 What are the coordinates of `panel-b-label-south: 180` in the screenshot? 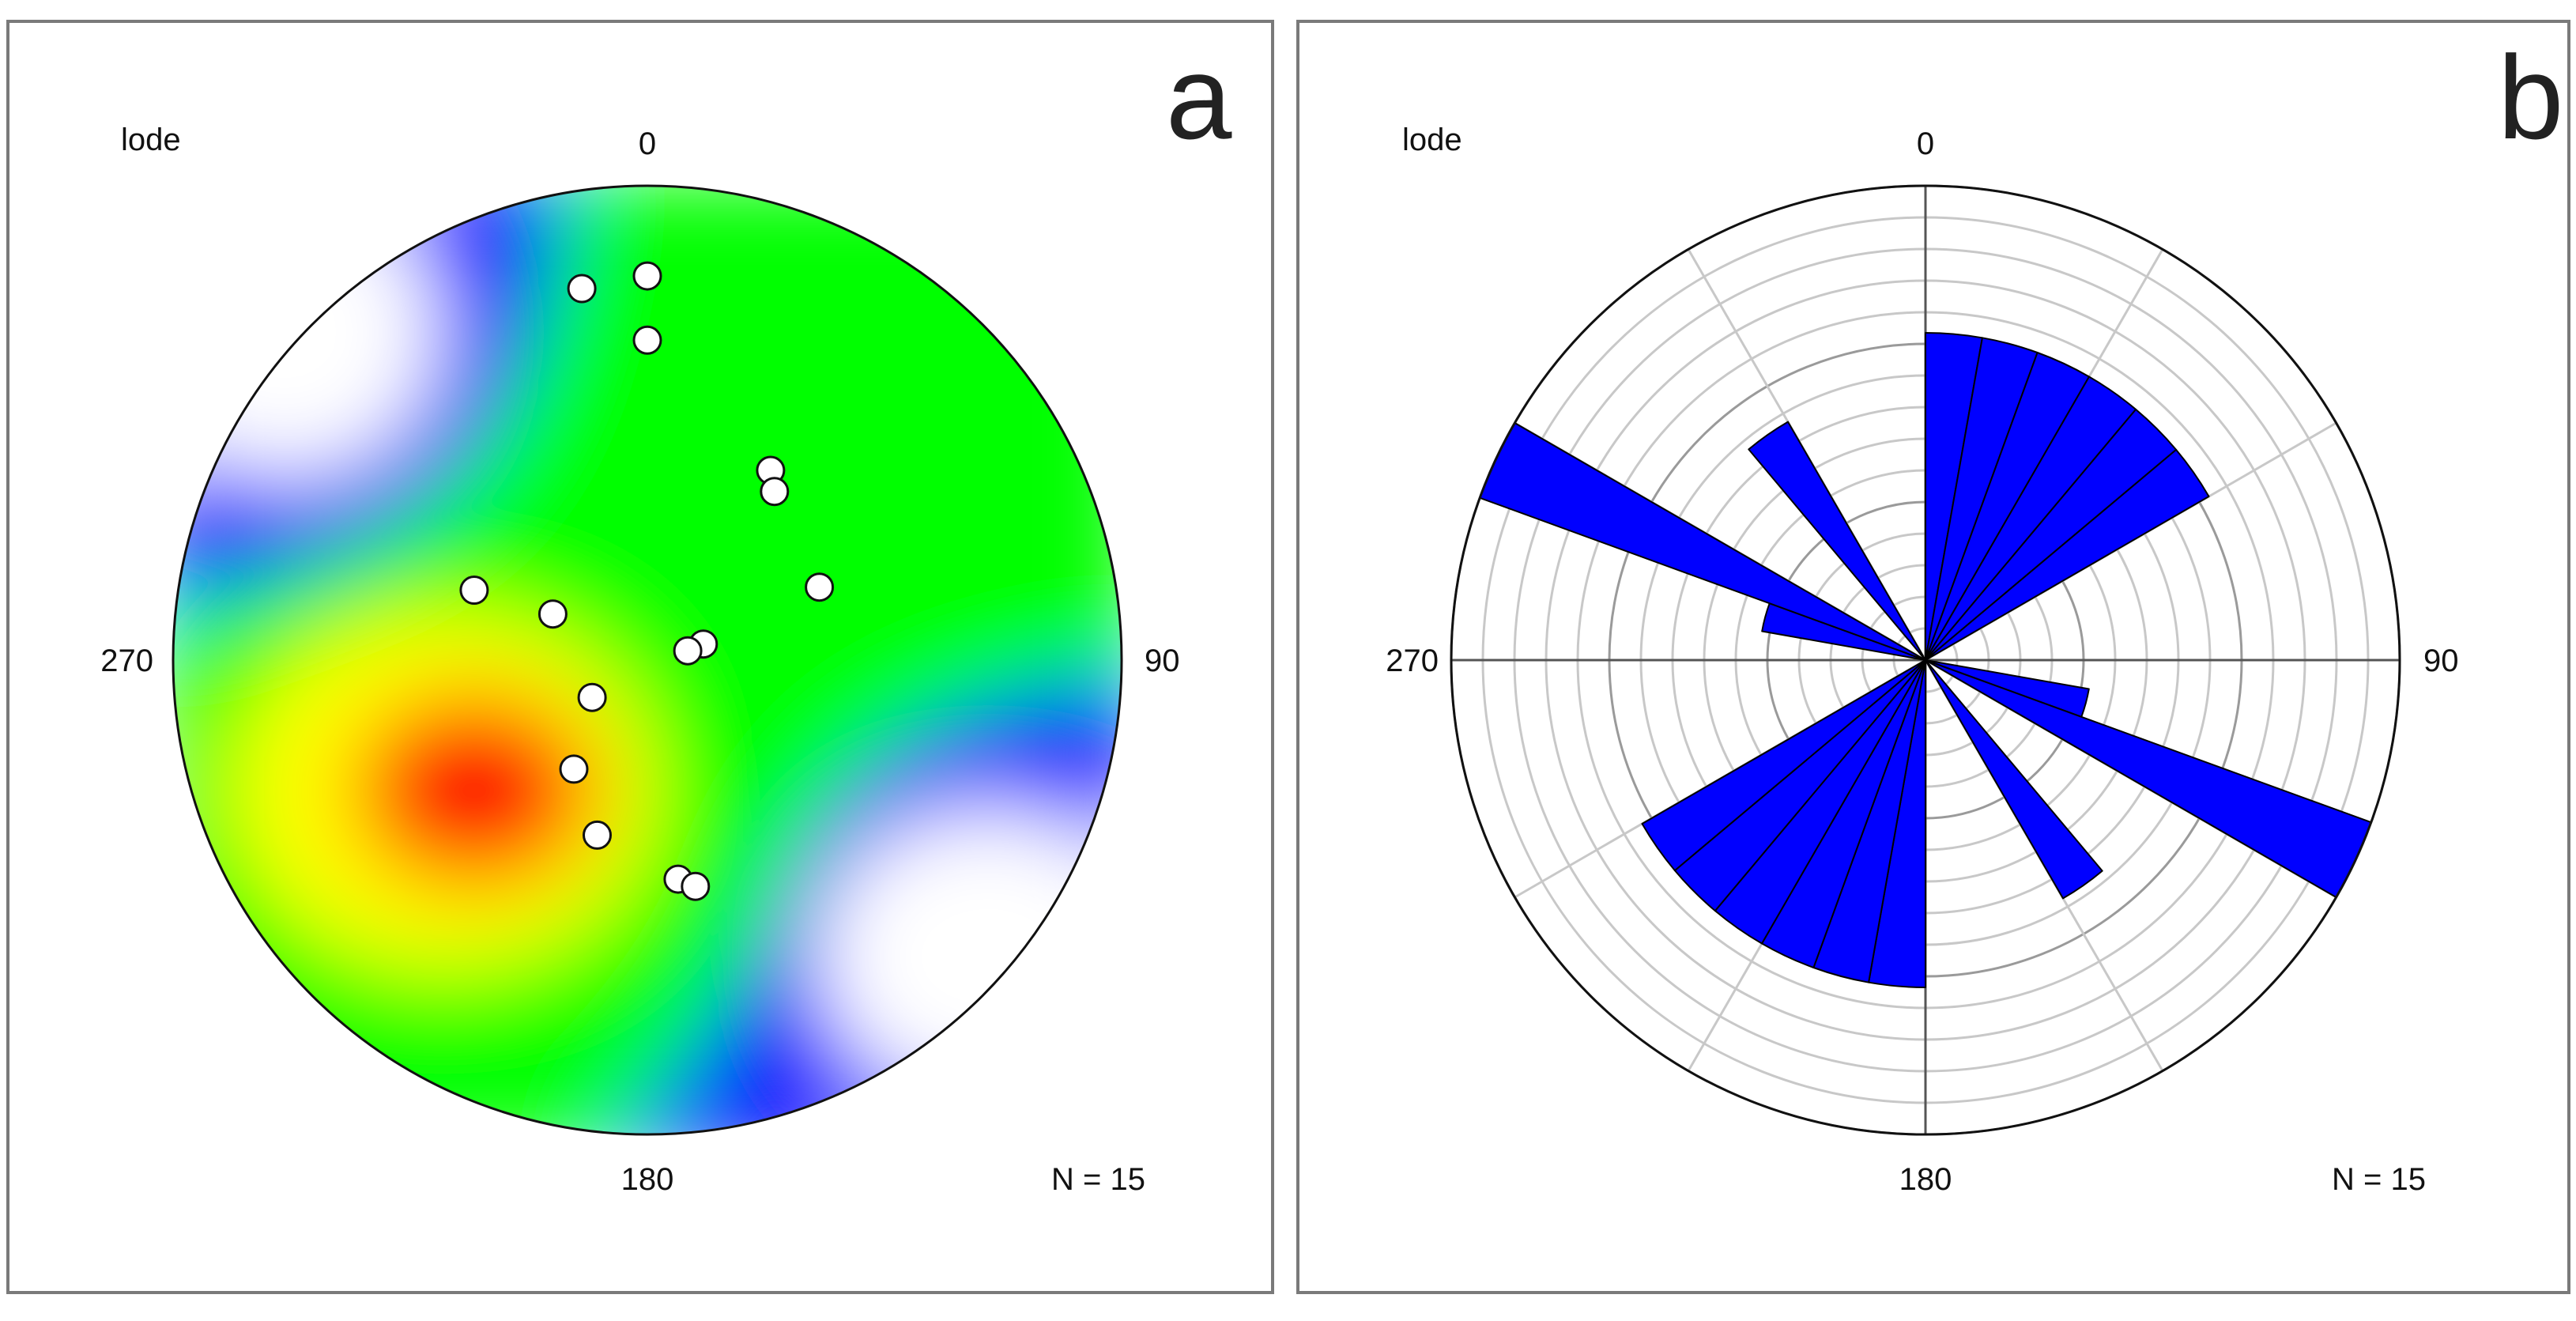 It's located at (1925, 1179).